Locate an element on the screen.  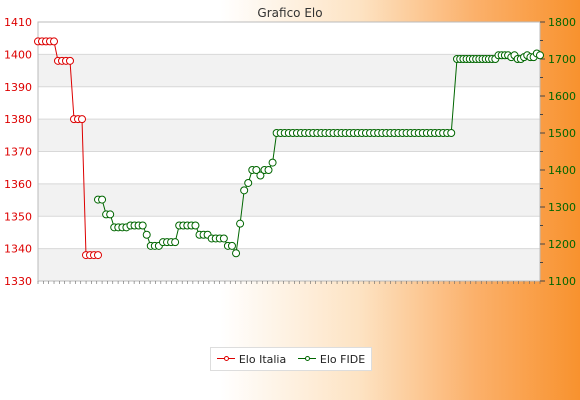
legend: Elo Italia Elo FIDE is located at coordinates (291, 359).